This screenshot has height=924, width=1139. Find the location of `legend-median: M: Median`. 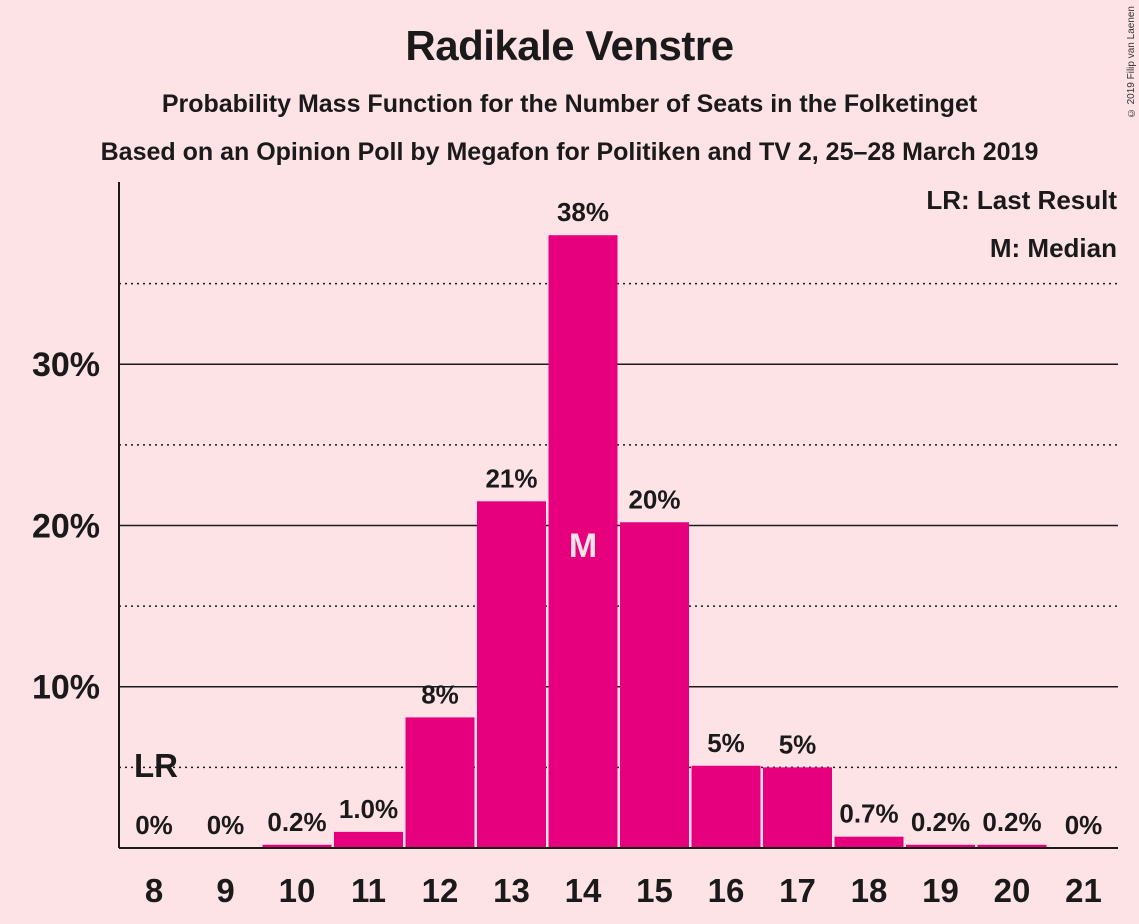

legend-median: M: Median is located at coordinates (1053, 248).